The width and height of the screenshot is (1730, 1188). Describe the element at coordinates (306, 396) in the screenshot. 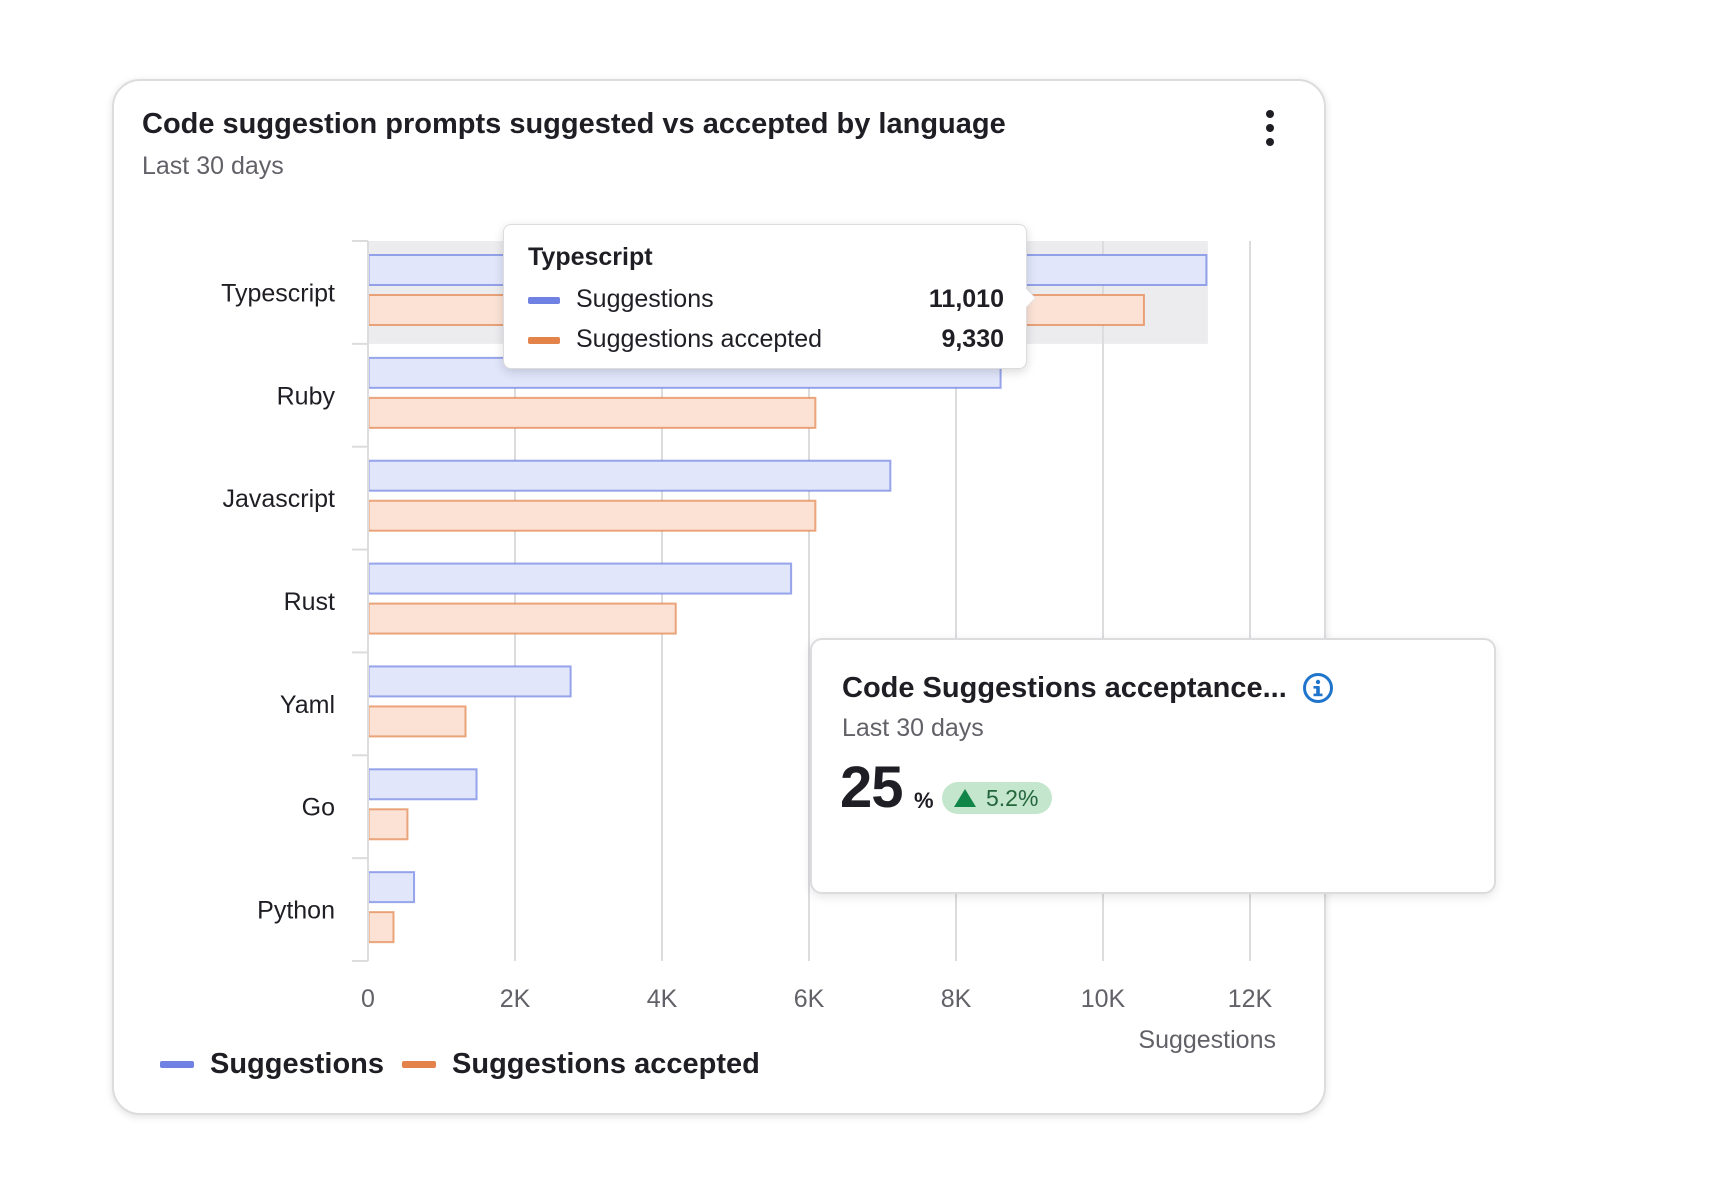

I see `y-tick-label: Ruby` at that location.